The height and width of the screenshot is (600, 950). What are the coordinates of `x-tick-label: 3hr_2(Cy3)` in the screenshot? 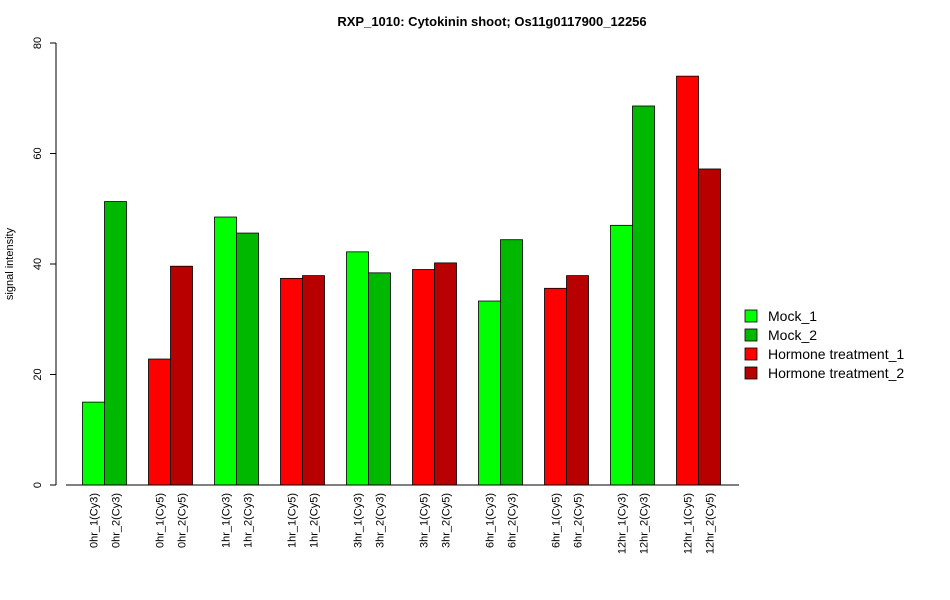 It's located at (381, 520).